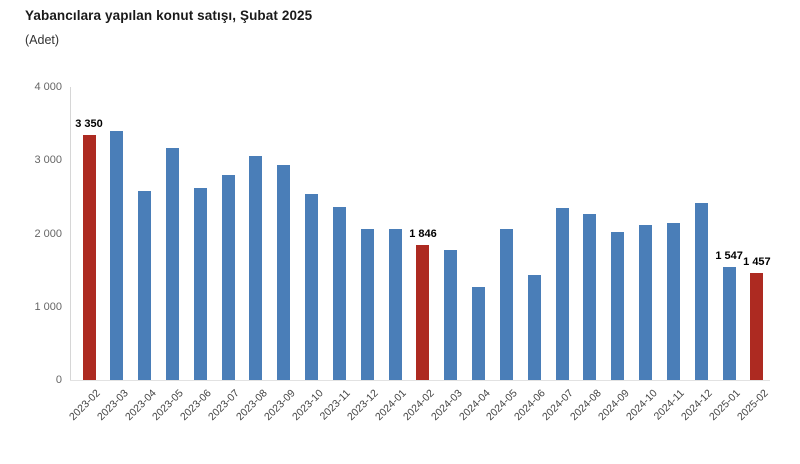 Image resolution: width=800 pixels, height=464 pixels. I want to click on y-tick-label: 3 000, so click(48, 160).